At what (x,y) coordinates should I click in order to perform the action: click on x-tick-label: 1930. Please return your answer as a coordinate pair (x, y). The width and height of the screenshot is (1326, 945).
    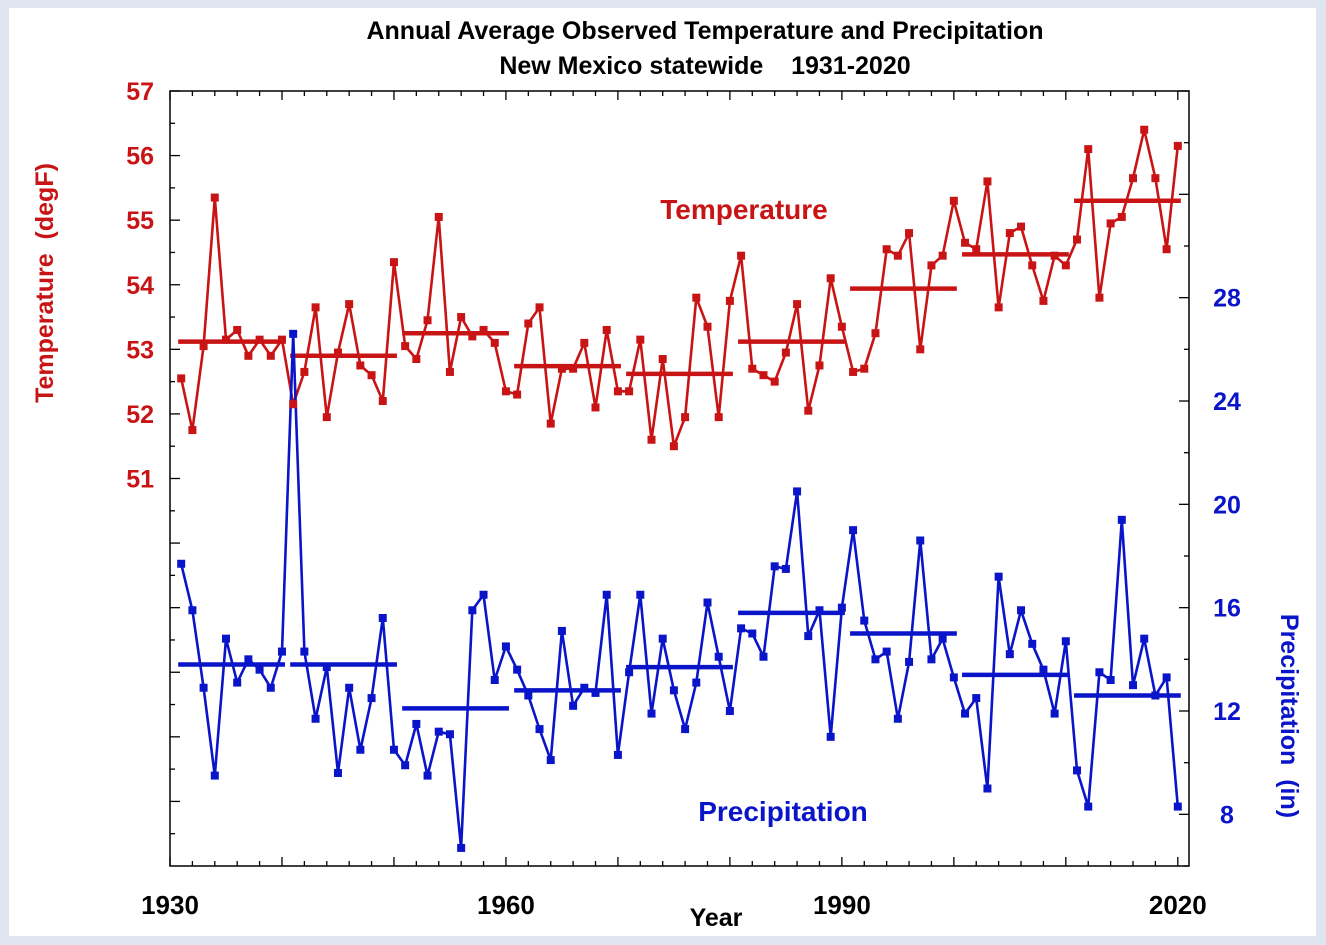
    Looking at the image, I should click on (170, 905).